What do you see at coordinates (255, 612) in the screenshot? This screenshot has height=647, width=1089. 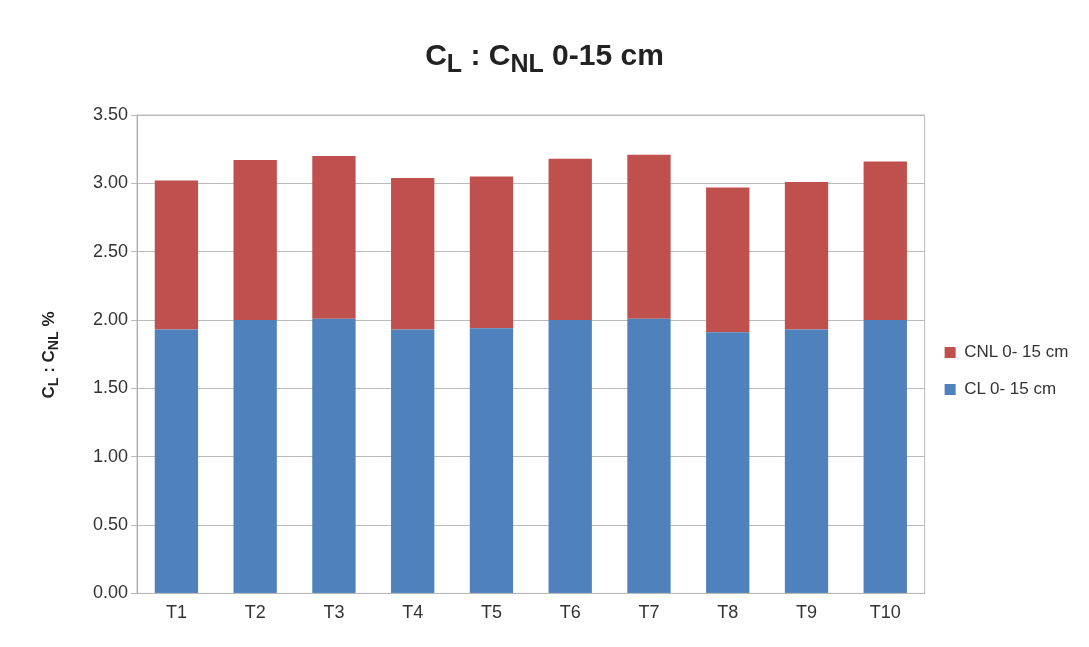 I see `x-tick-label: T2` at bounding box center [255, 612].